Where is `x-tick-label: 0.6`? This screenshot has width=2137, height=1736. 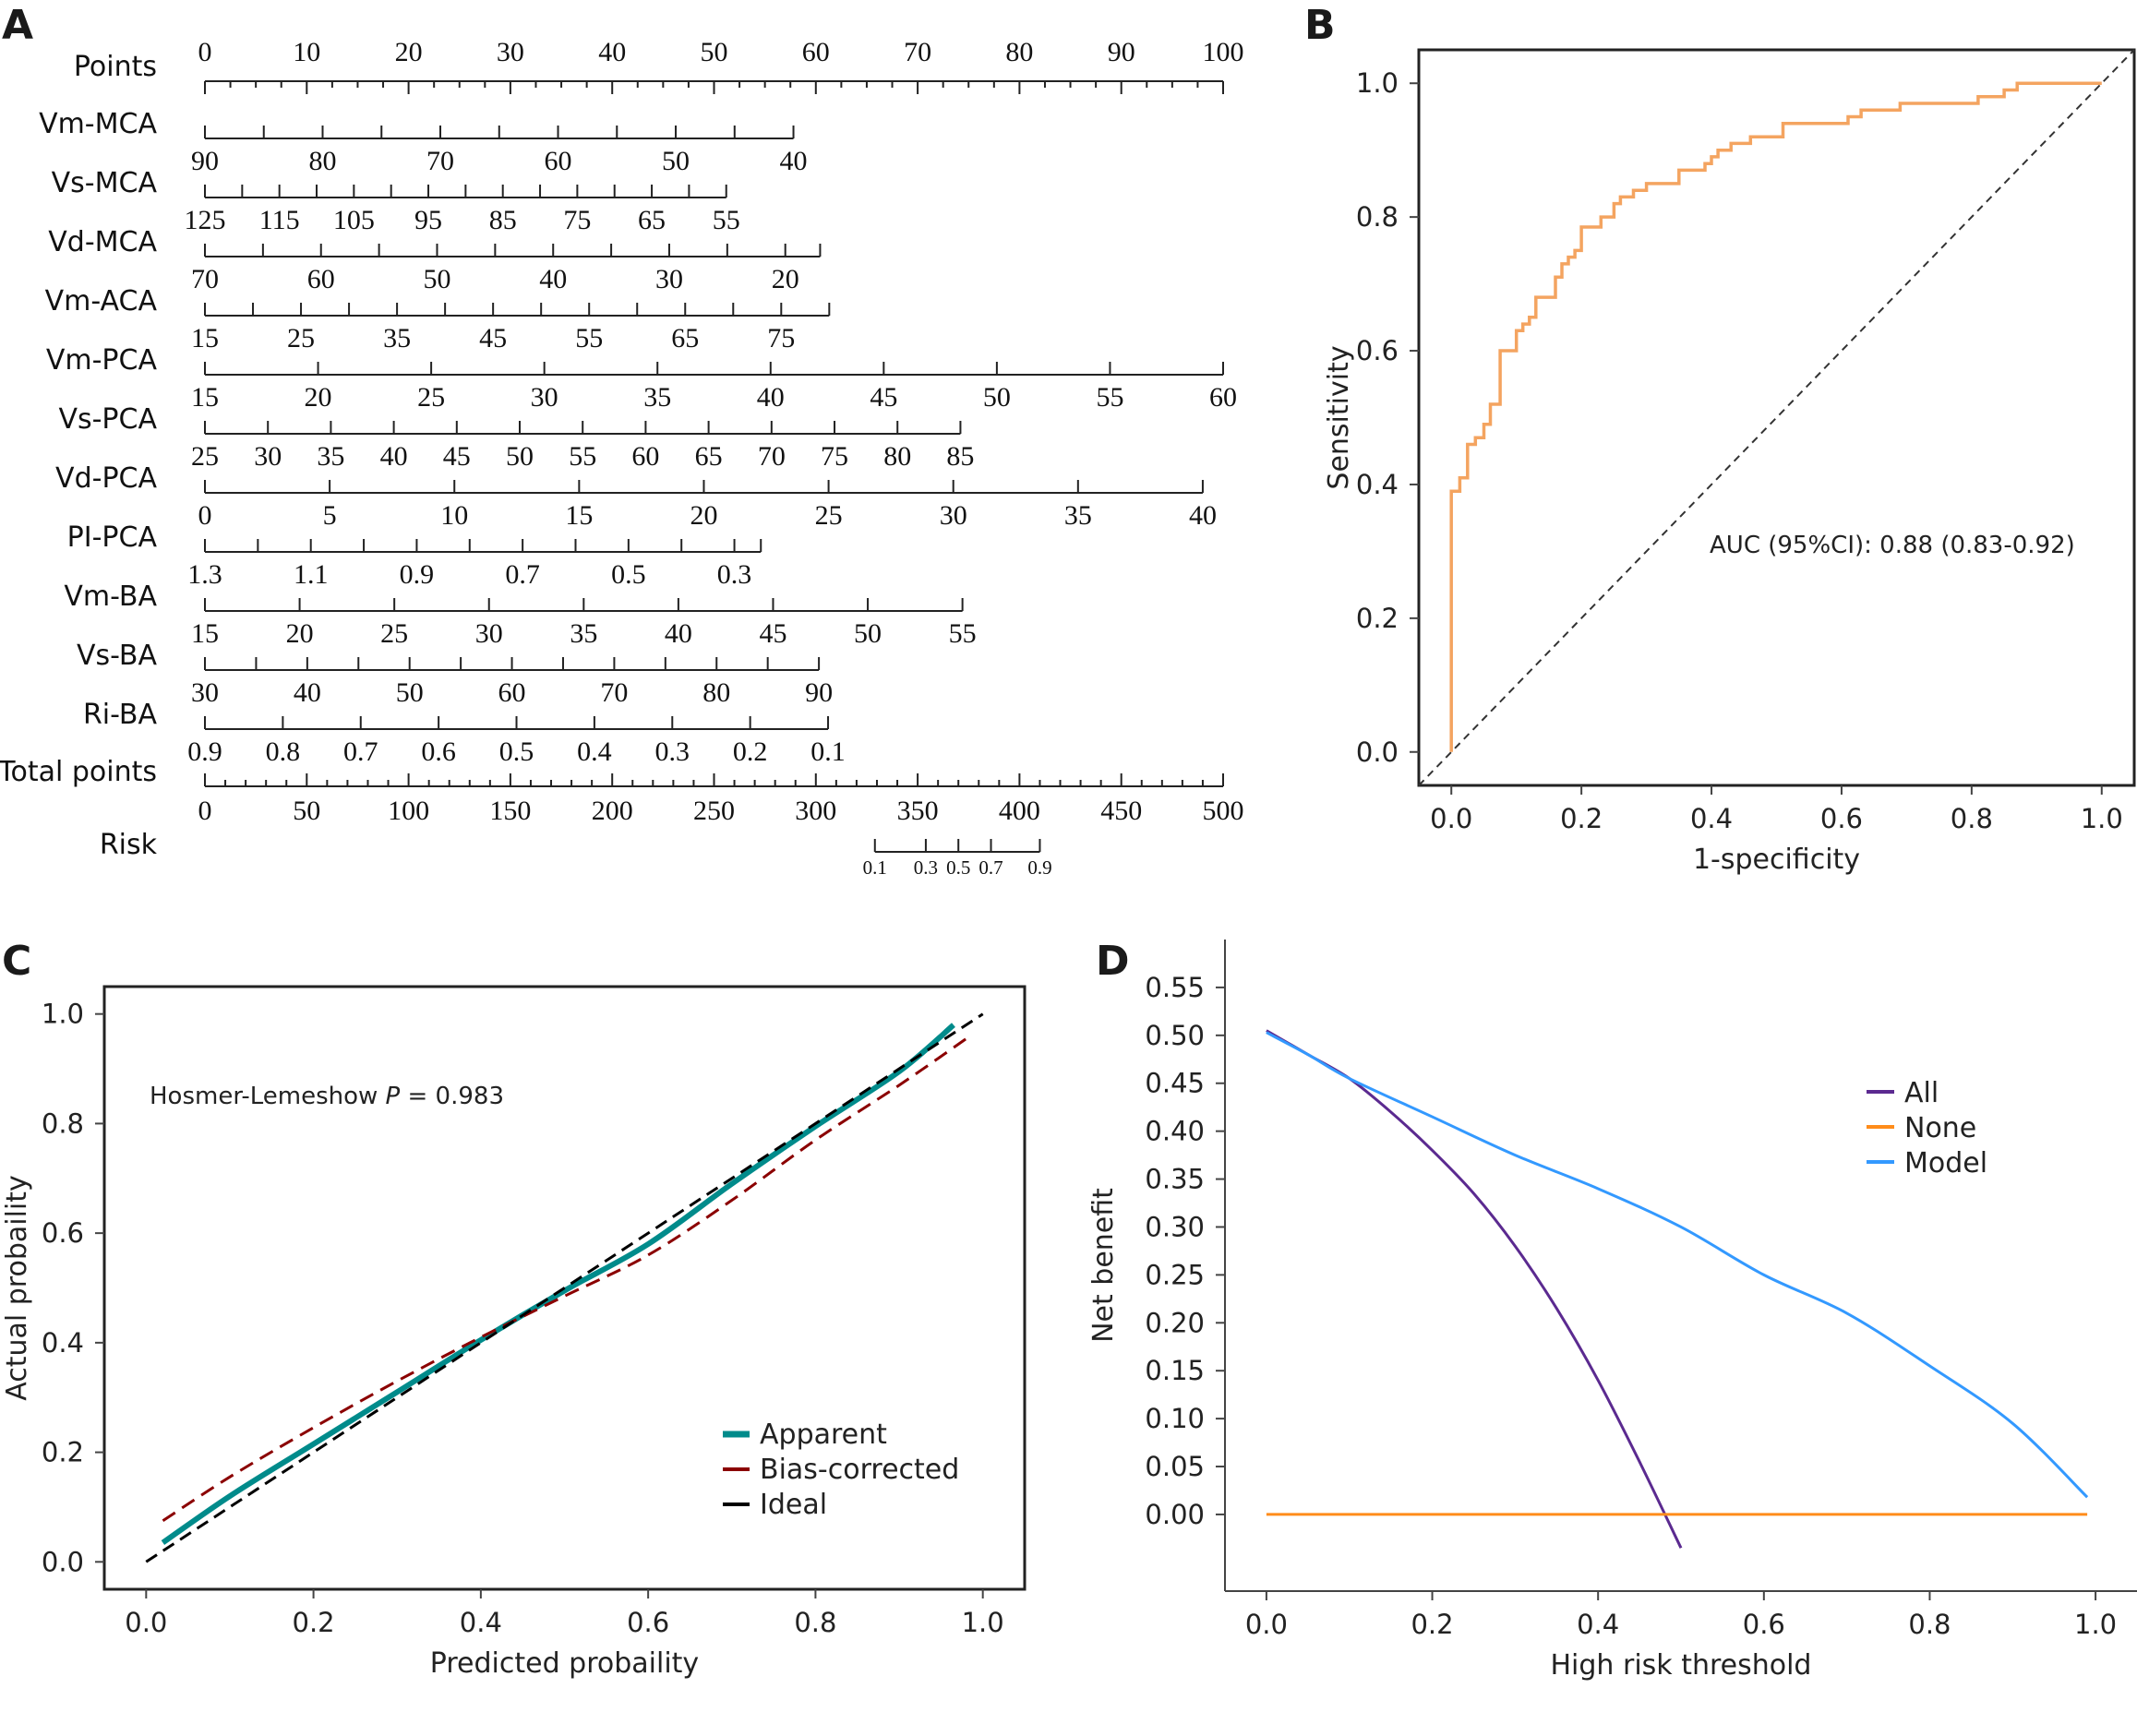 x-tick-label: 0.6 is located at coordinates (648, 1623).